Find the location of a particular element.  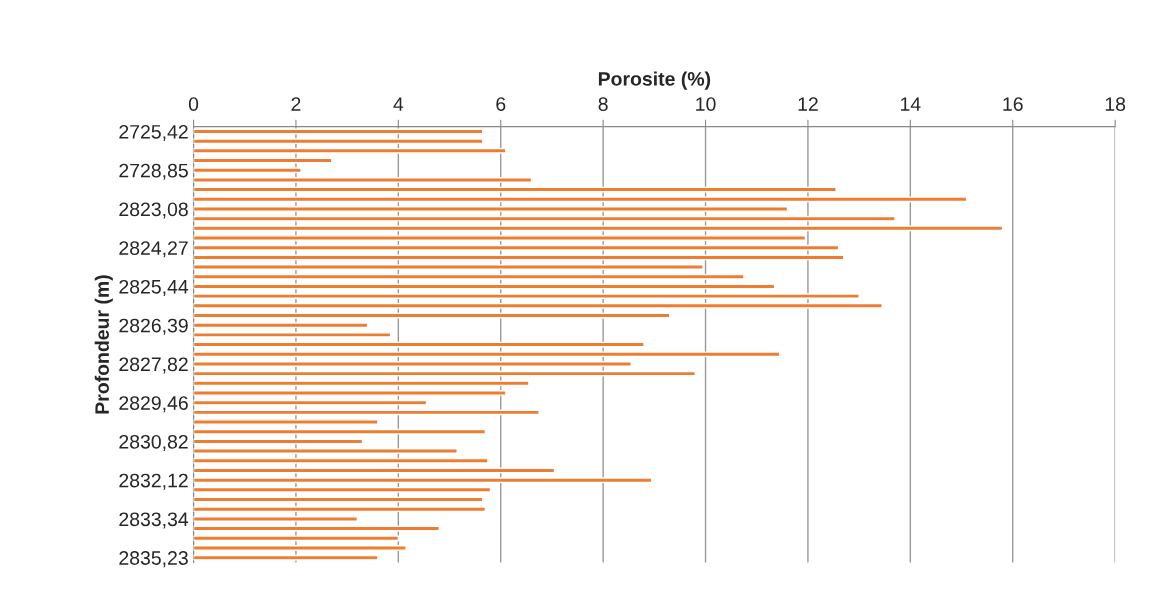

x-tick-label: 6 is located at coordinates (501, 104).